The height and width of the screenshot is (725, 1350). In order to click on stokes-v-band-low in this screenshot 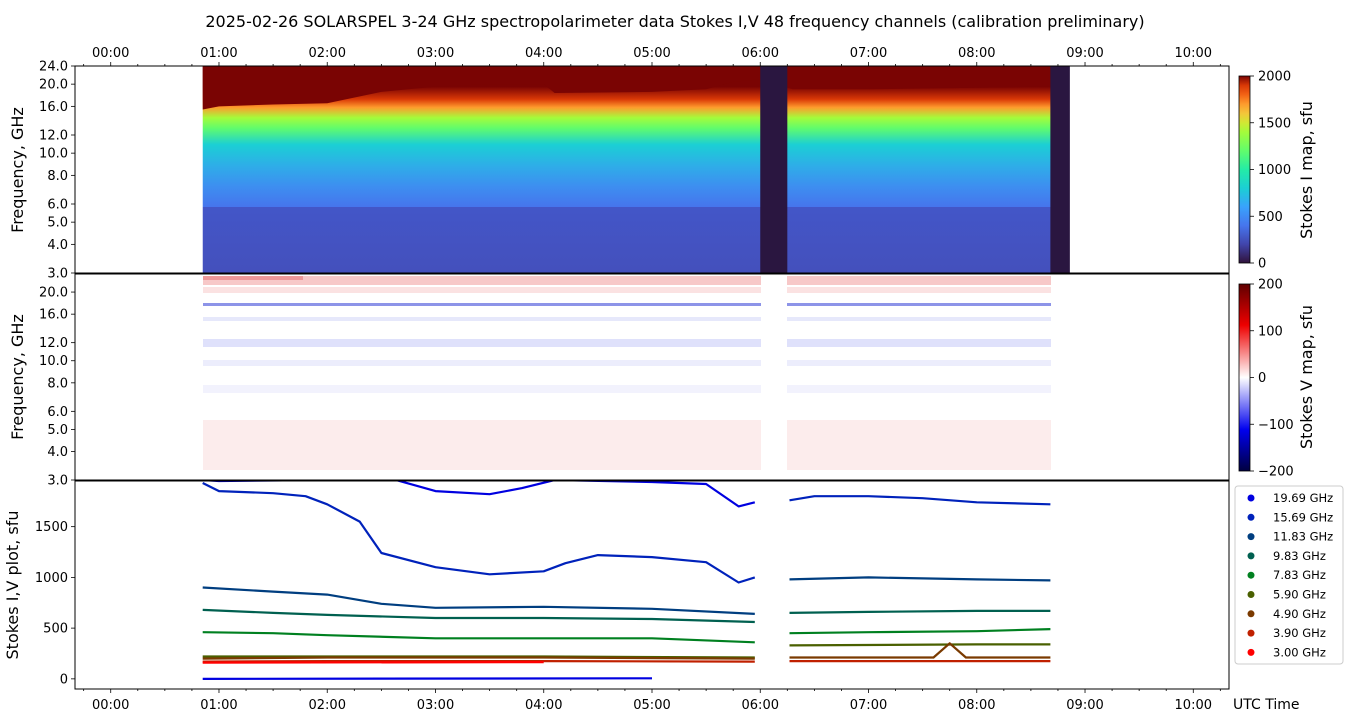, I will do `click(627, 445)`.